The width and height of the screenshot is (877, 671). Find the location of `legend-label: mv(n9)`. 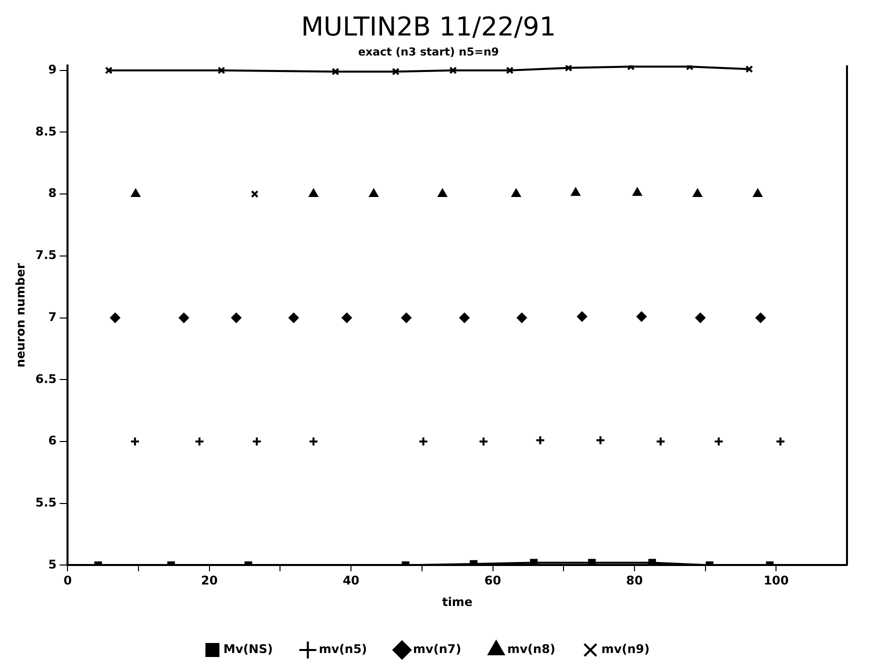

legend-label: mv(n9) is located at coordinates (625, 649).